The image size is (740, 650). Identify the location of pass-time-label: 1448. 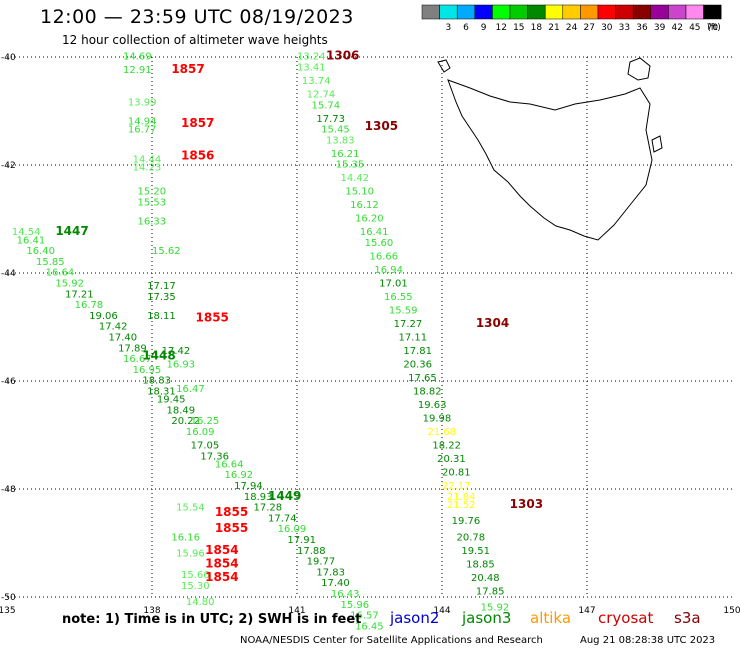
(158, 355).